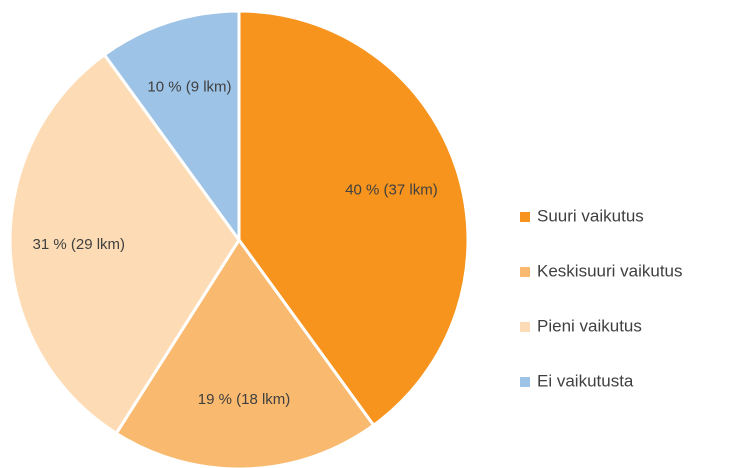 This screenshot has height=468, width=749. I want to click on legend-label: Suuri vaikutus, so click(590, 215).